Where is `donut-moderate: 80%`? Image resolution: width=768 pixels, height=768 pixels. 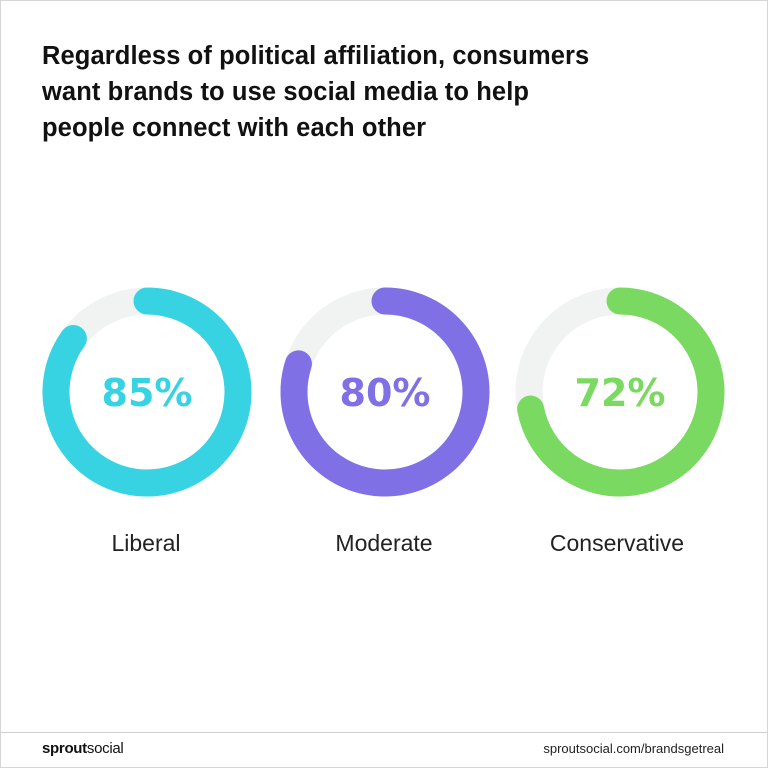
donut-moderate: 80% is located at coordinates (385, 392).